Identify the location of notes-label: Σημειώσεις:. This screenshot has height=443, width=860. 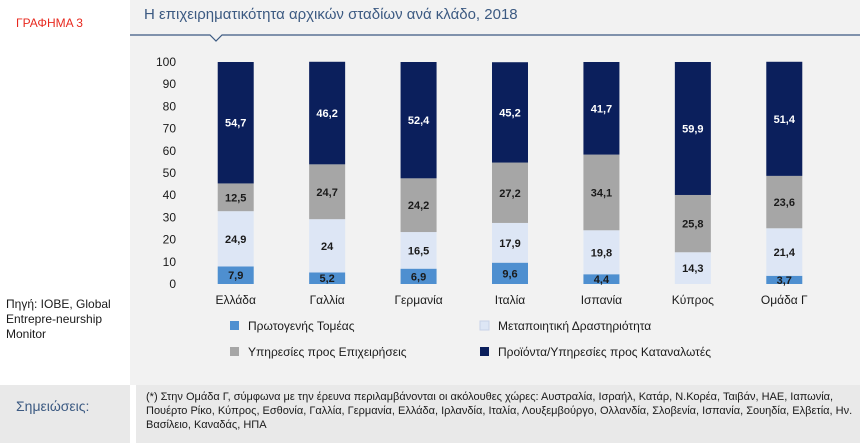
(53, 406).